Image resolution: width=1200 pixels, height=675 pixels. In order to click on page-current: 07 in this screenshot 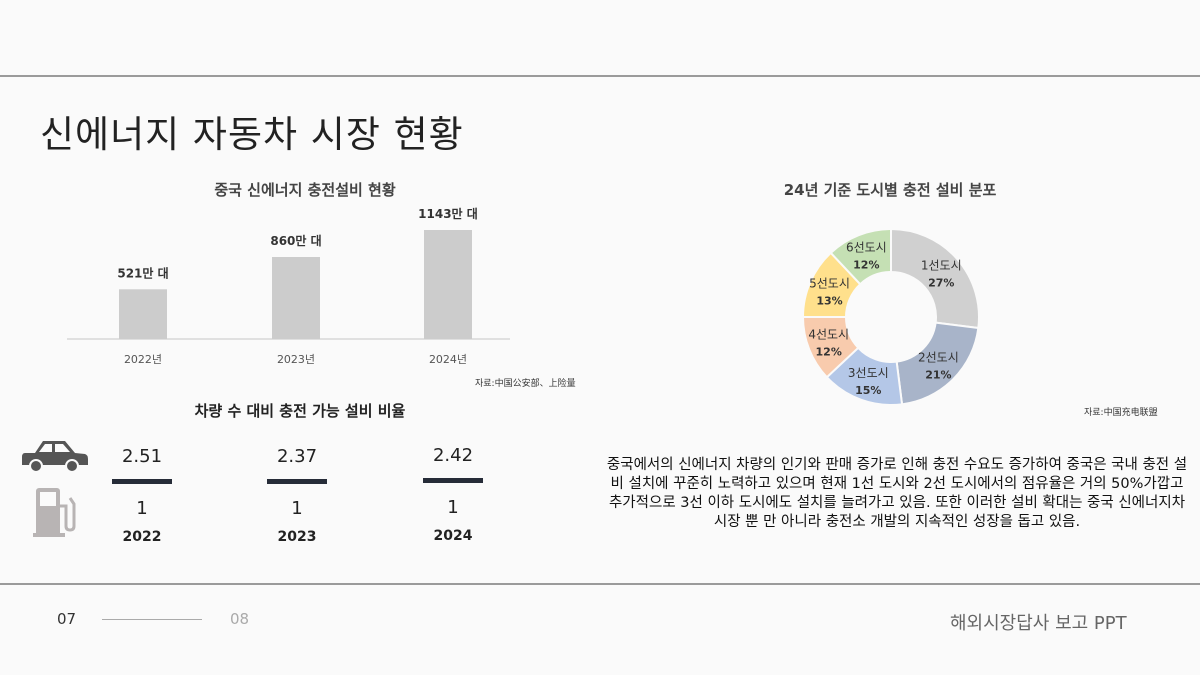, I will do `click(67, 619)`.